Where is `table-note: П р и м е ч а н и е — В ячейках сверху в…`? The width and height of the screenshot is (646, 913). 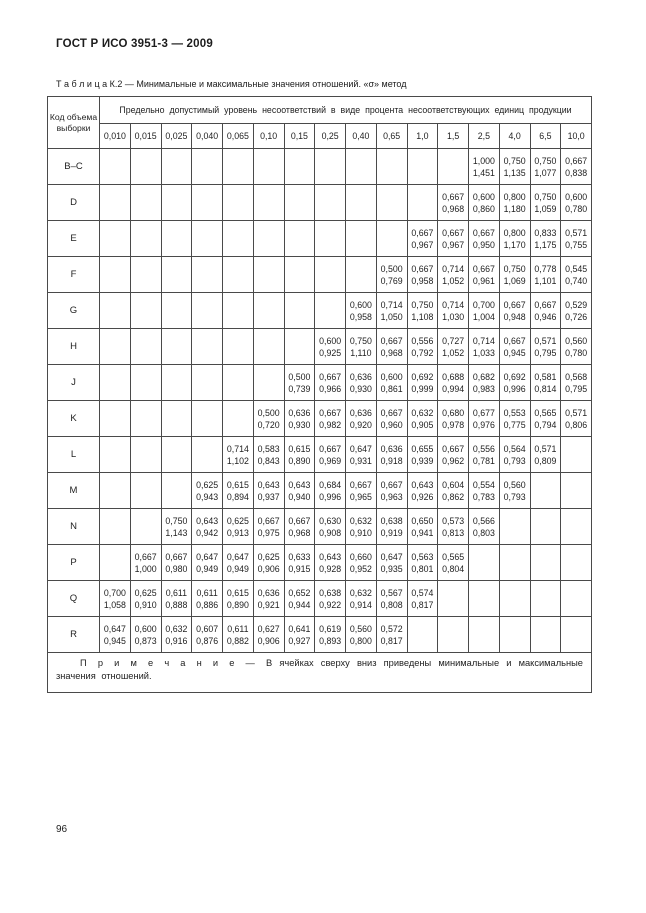 table-note: П р и м е ч а н и е — В ячейках сверху в… is located at coordinates (319, 672).